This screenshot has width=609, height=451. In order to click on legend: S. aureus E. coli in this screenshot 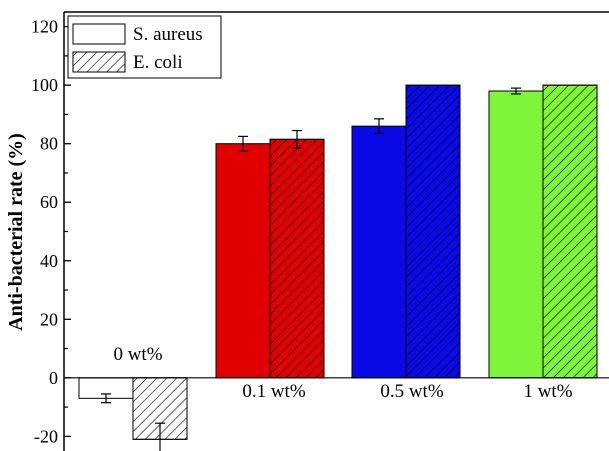, I will do `click(144, 47)`.